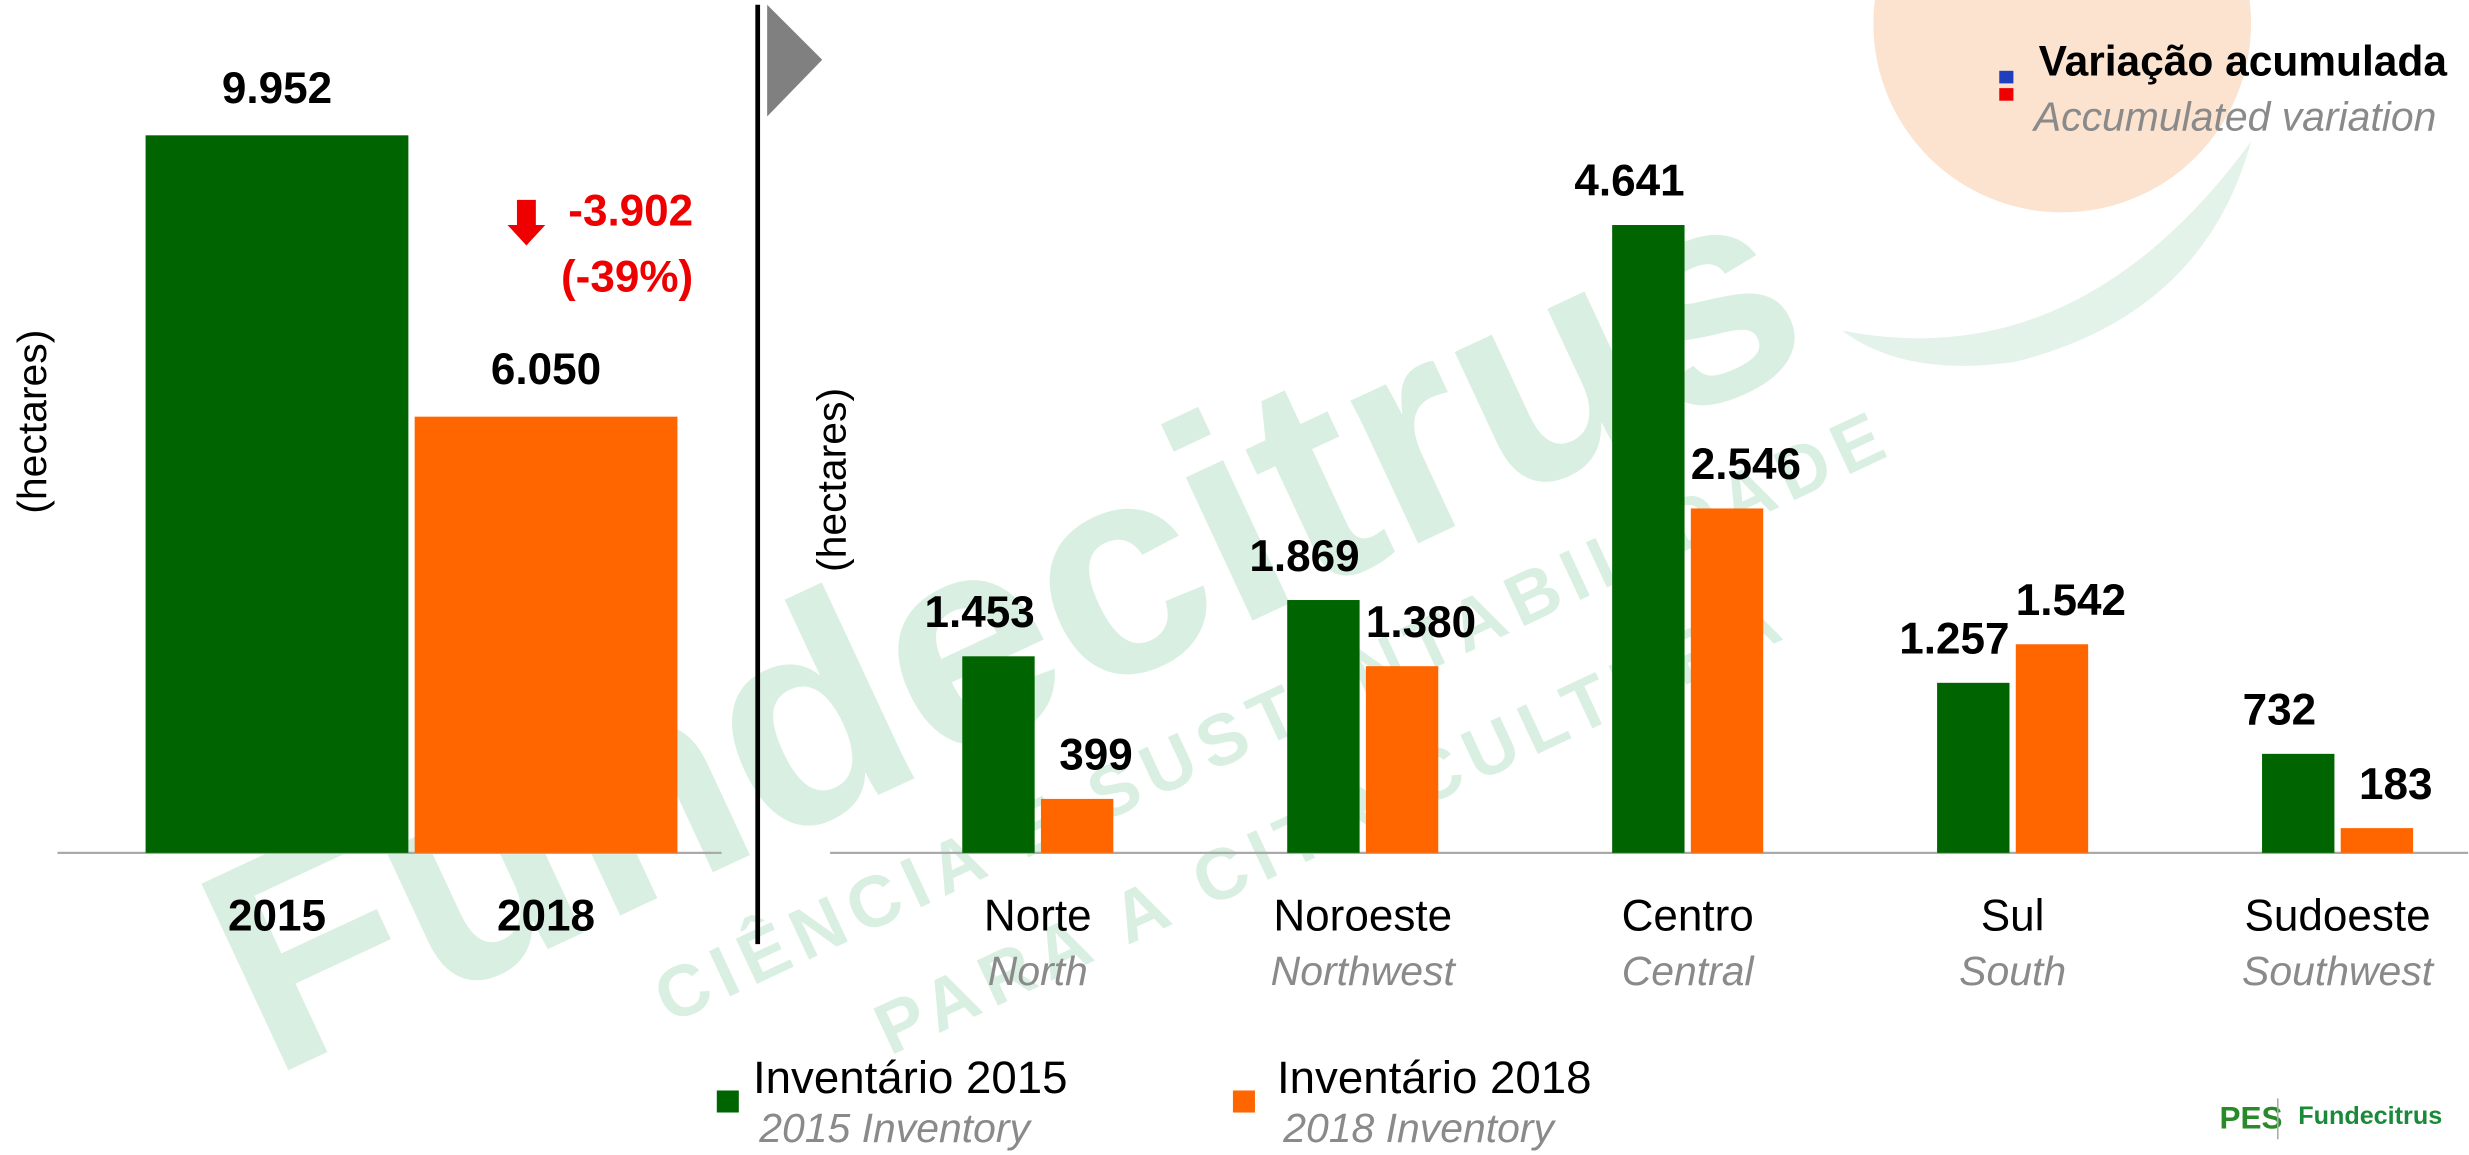 This screenshot has width=2469, height=1155. What do you see at coordinates (795, 60) in the screenshot?
I see `divider-arrow` at bounding box center [795, 60].